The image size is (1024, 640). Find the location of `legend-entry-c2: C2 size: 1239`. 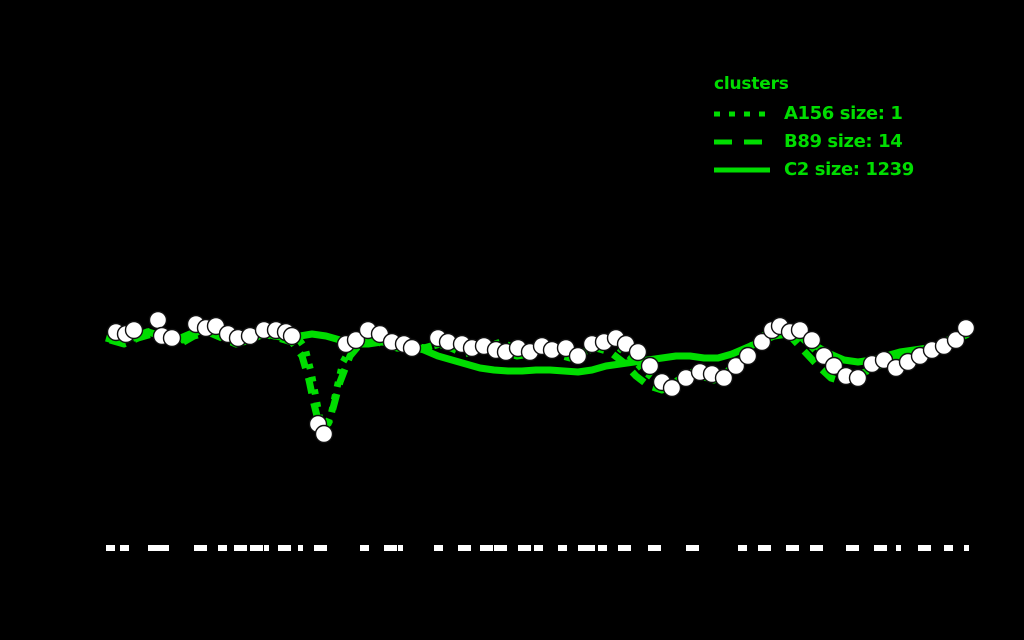

legend-entry-c2: C2 size: 1239 is located at coordinates (862, 170).